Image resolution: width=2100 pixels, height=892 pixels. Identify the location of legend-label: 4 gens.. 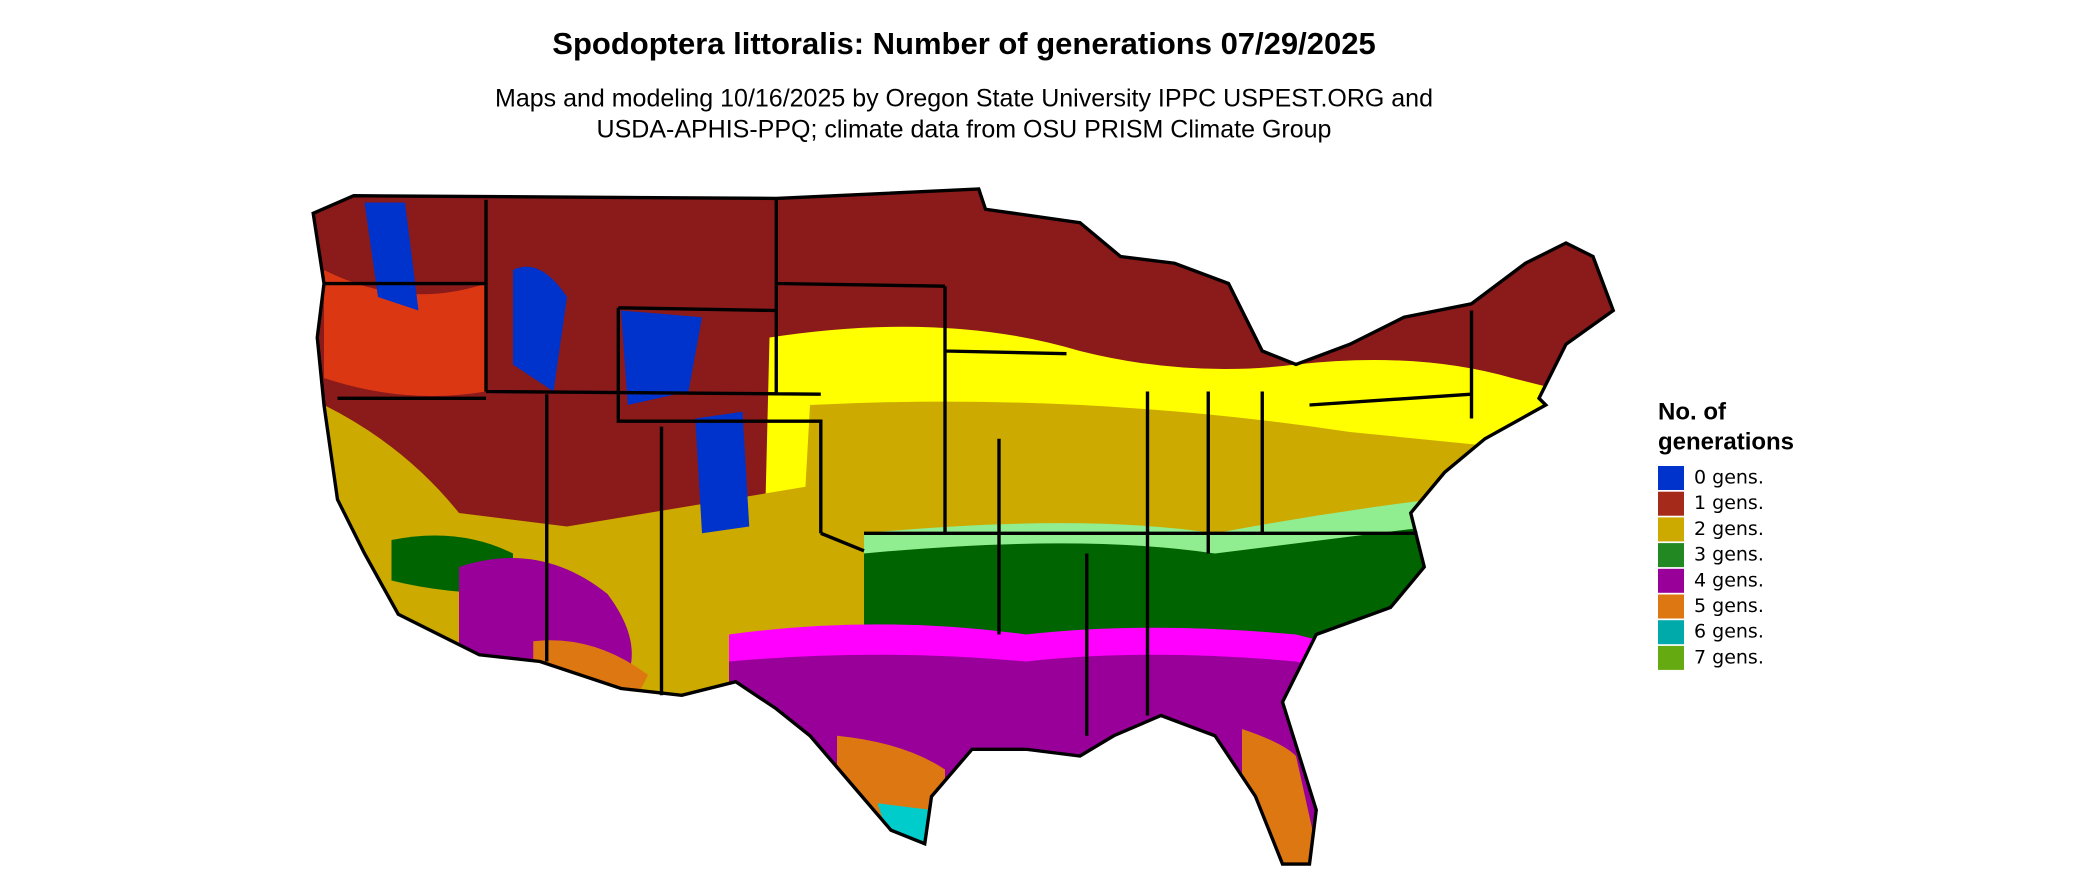
(1729, 580).